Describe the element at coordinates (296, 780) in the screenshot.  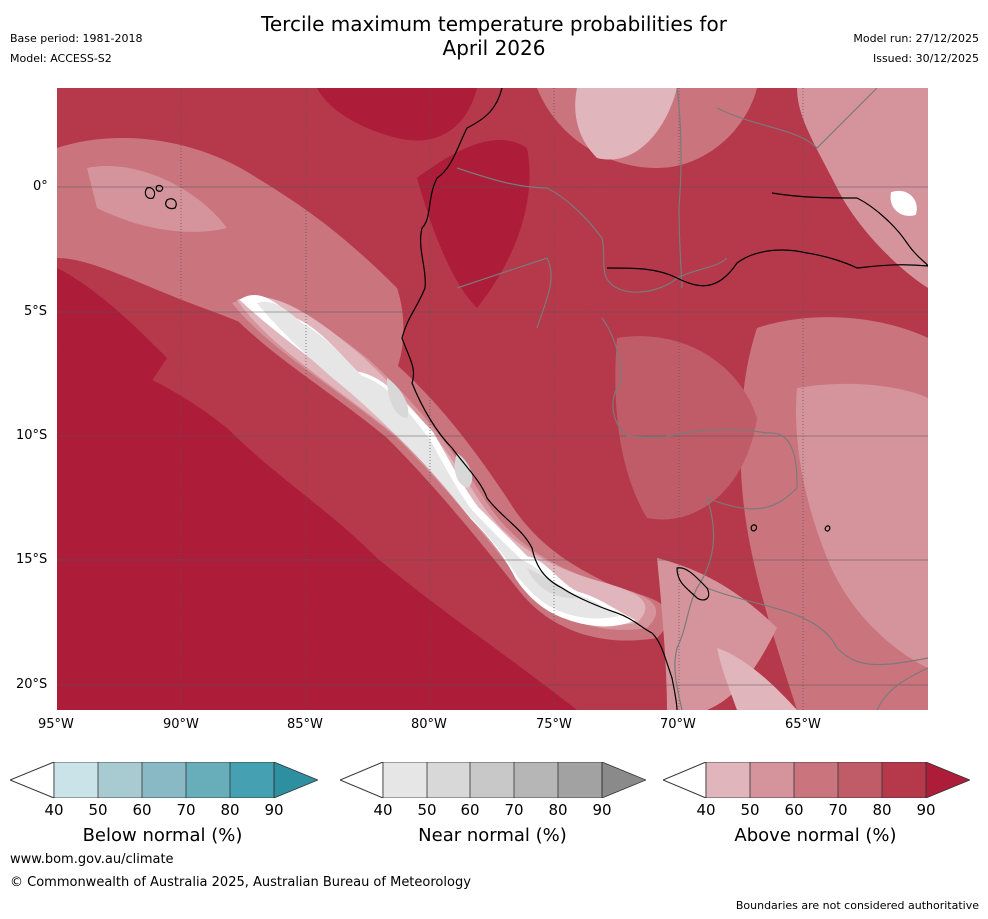
I see `colorbar-below-max-arrow` at that location.